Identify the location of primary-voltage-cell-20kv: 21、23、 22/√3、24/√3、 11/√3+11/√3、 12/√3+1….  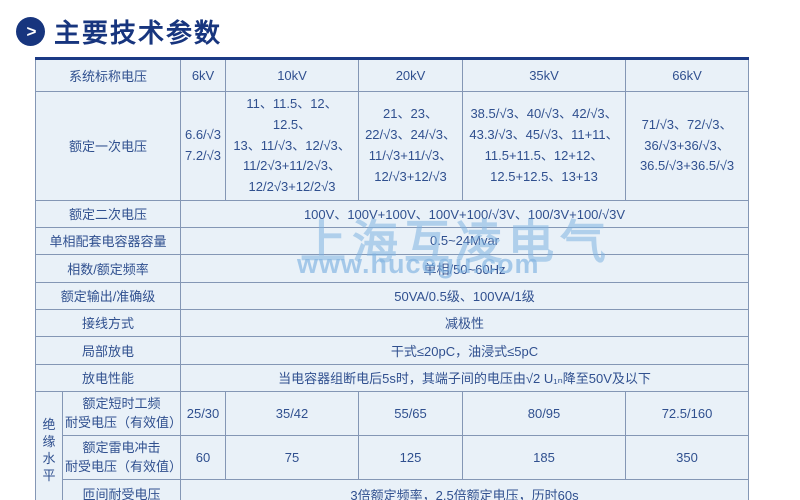
(411, 146).